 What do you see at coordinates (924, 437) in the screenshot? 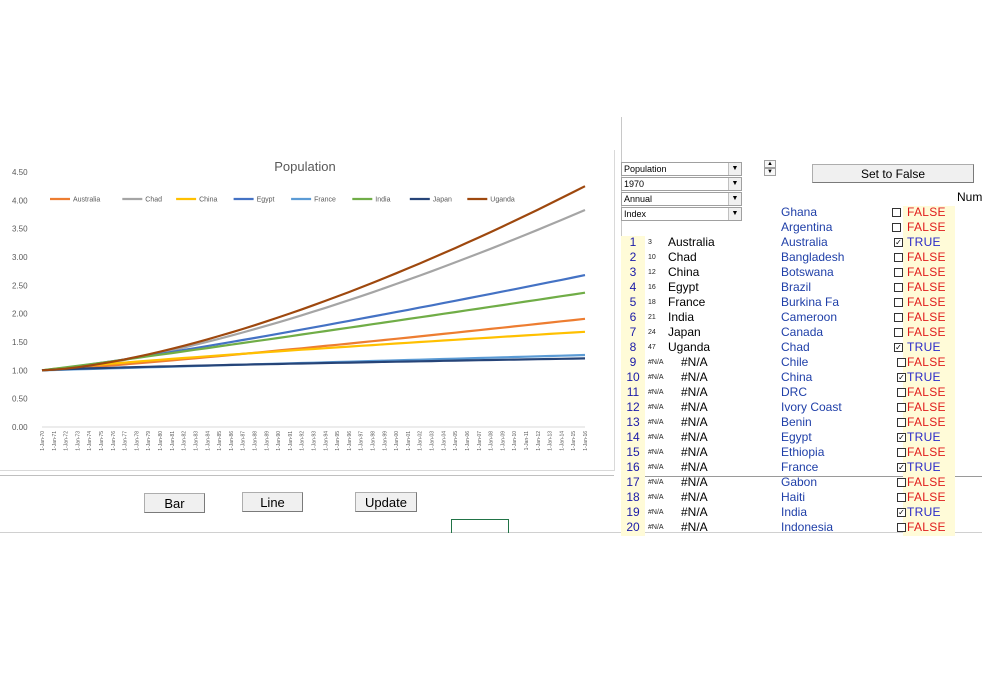
I see `flag-value: TRUE` at bounding box center [924, 437].